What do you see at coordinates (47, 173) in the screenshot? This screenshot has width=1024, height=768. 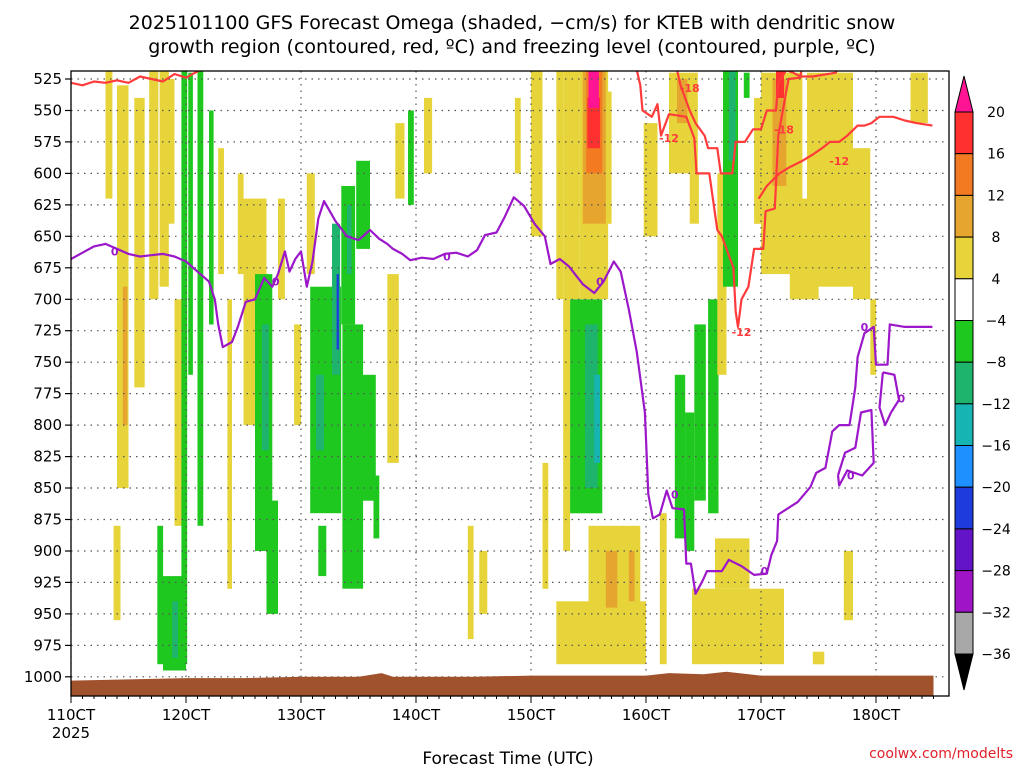 I see `y-tick-label: 600` at bounding box center [47, 173].